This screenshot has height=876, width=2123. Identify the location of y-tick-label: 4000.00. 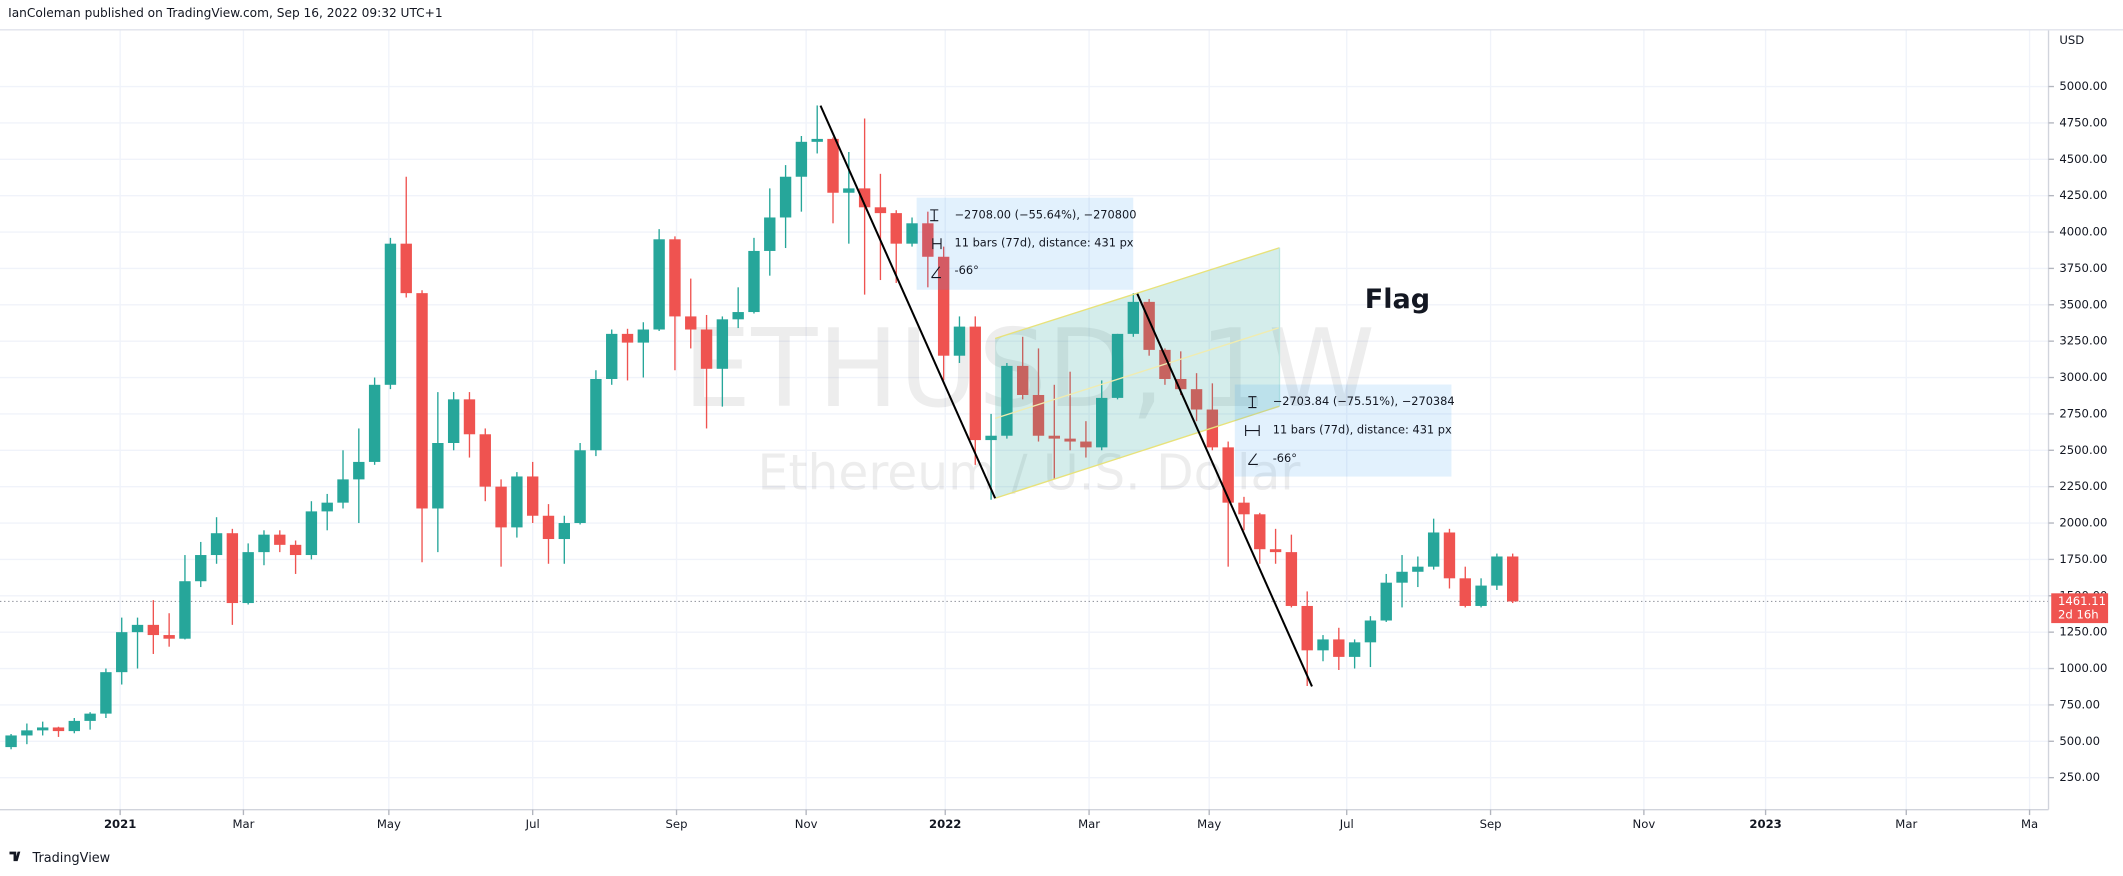
(2083, 232).